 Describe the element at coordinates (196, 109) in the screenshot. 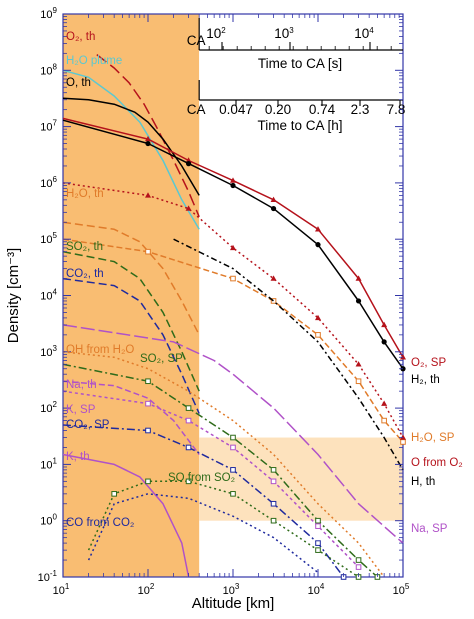

I see `time-axis-hours-origin: CA` at that location.